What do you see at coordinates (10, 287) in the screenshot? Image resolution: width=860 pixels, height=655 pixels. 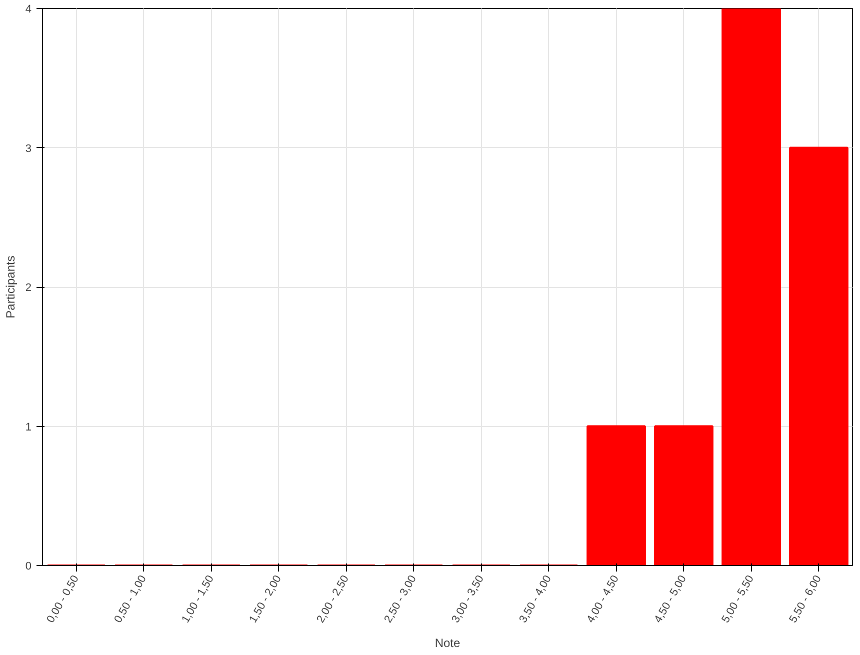 I see `y-axis-title: Participants` at bounding box center [10, 287].